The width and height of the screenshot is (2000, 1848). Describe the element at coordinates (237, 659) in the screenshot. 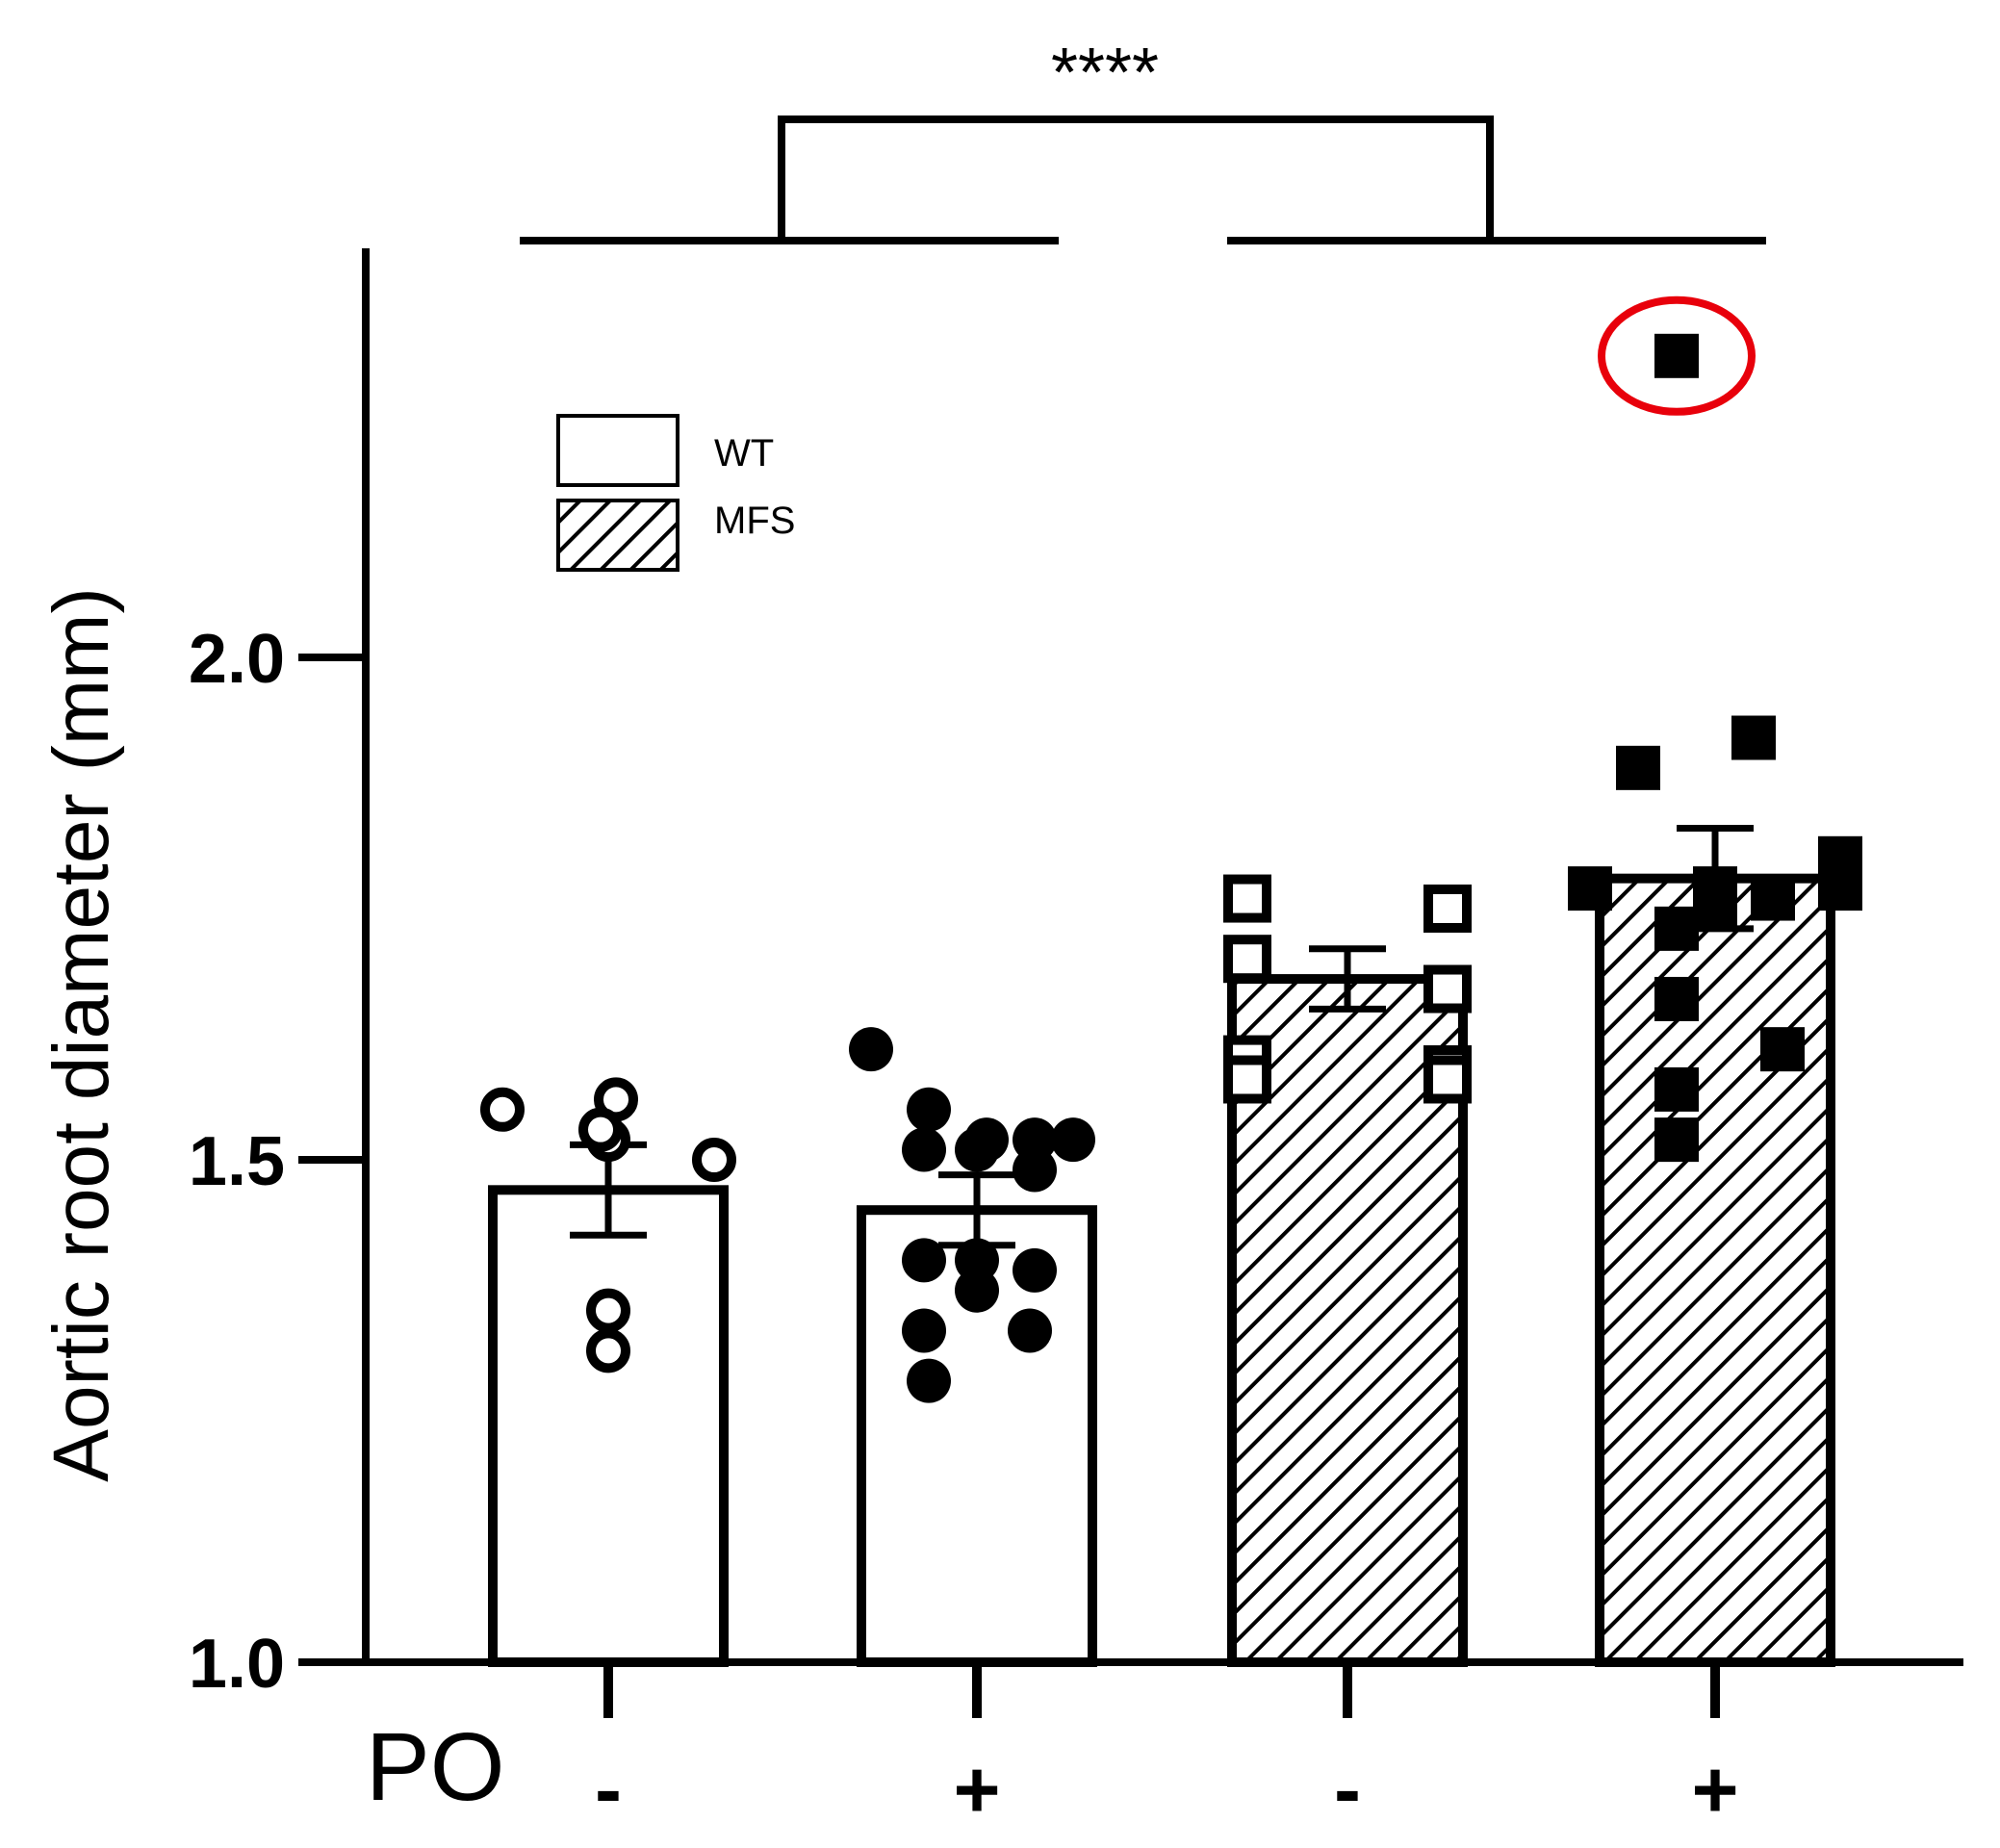

I see `y-tick-label: 2.0` at that location.